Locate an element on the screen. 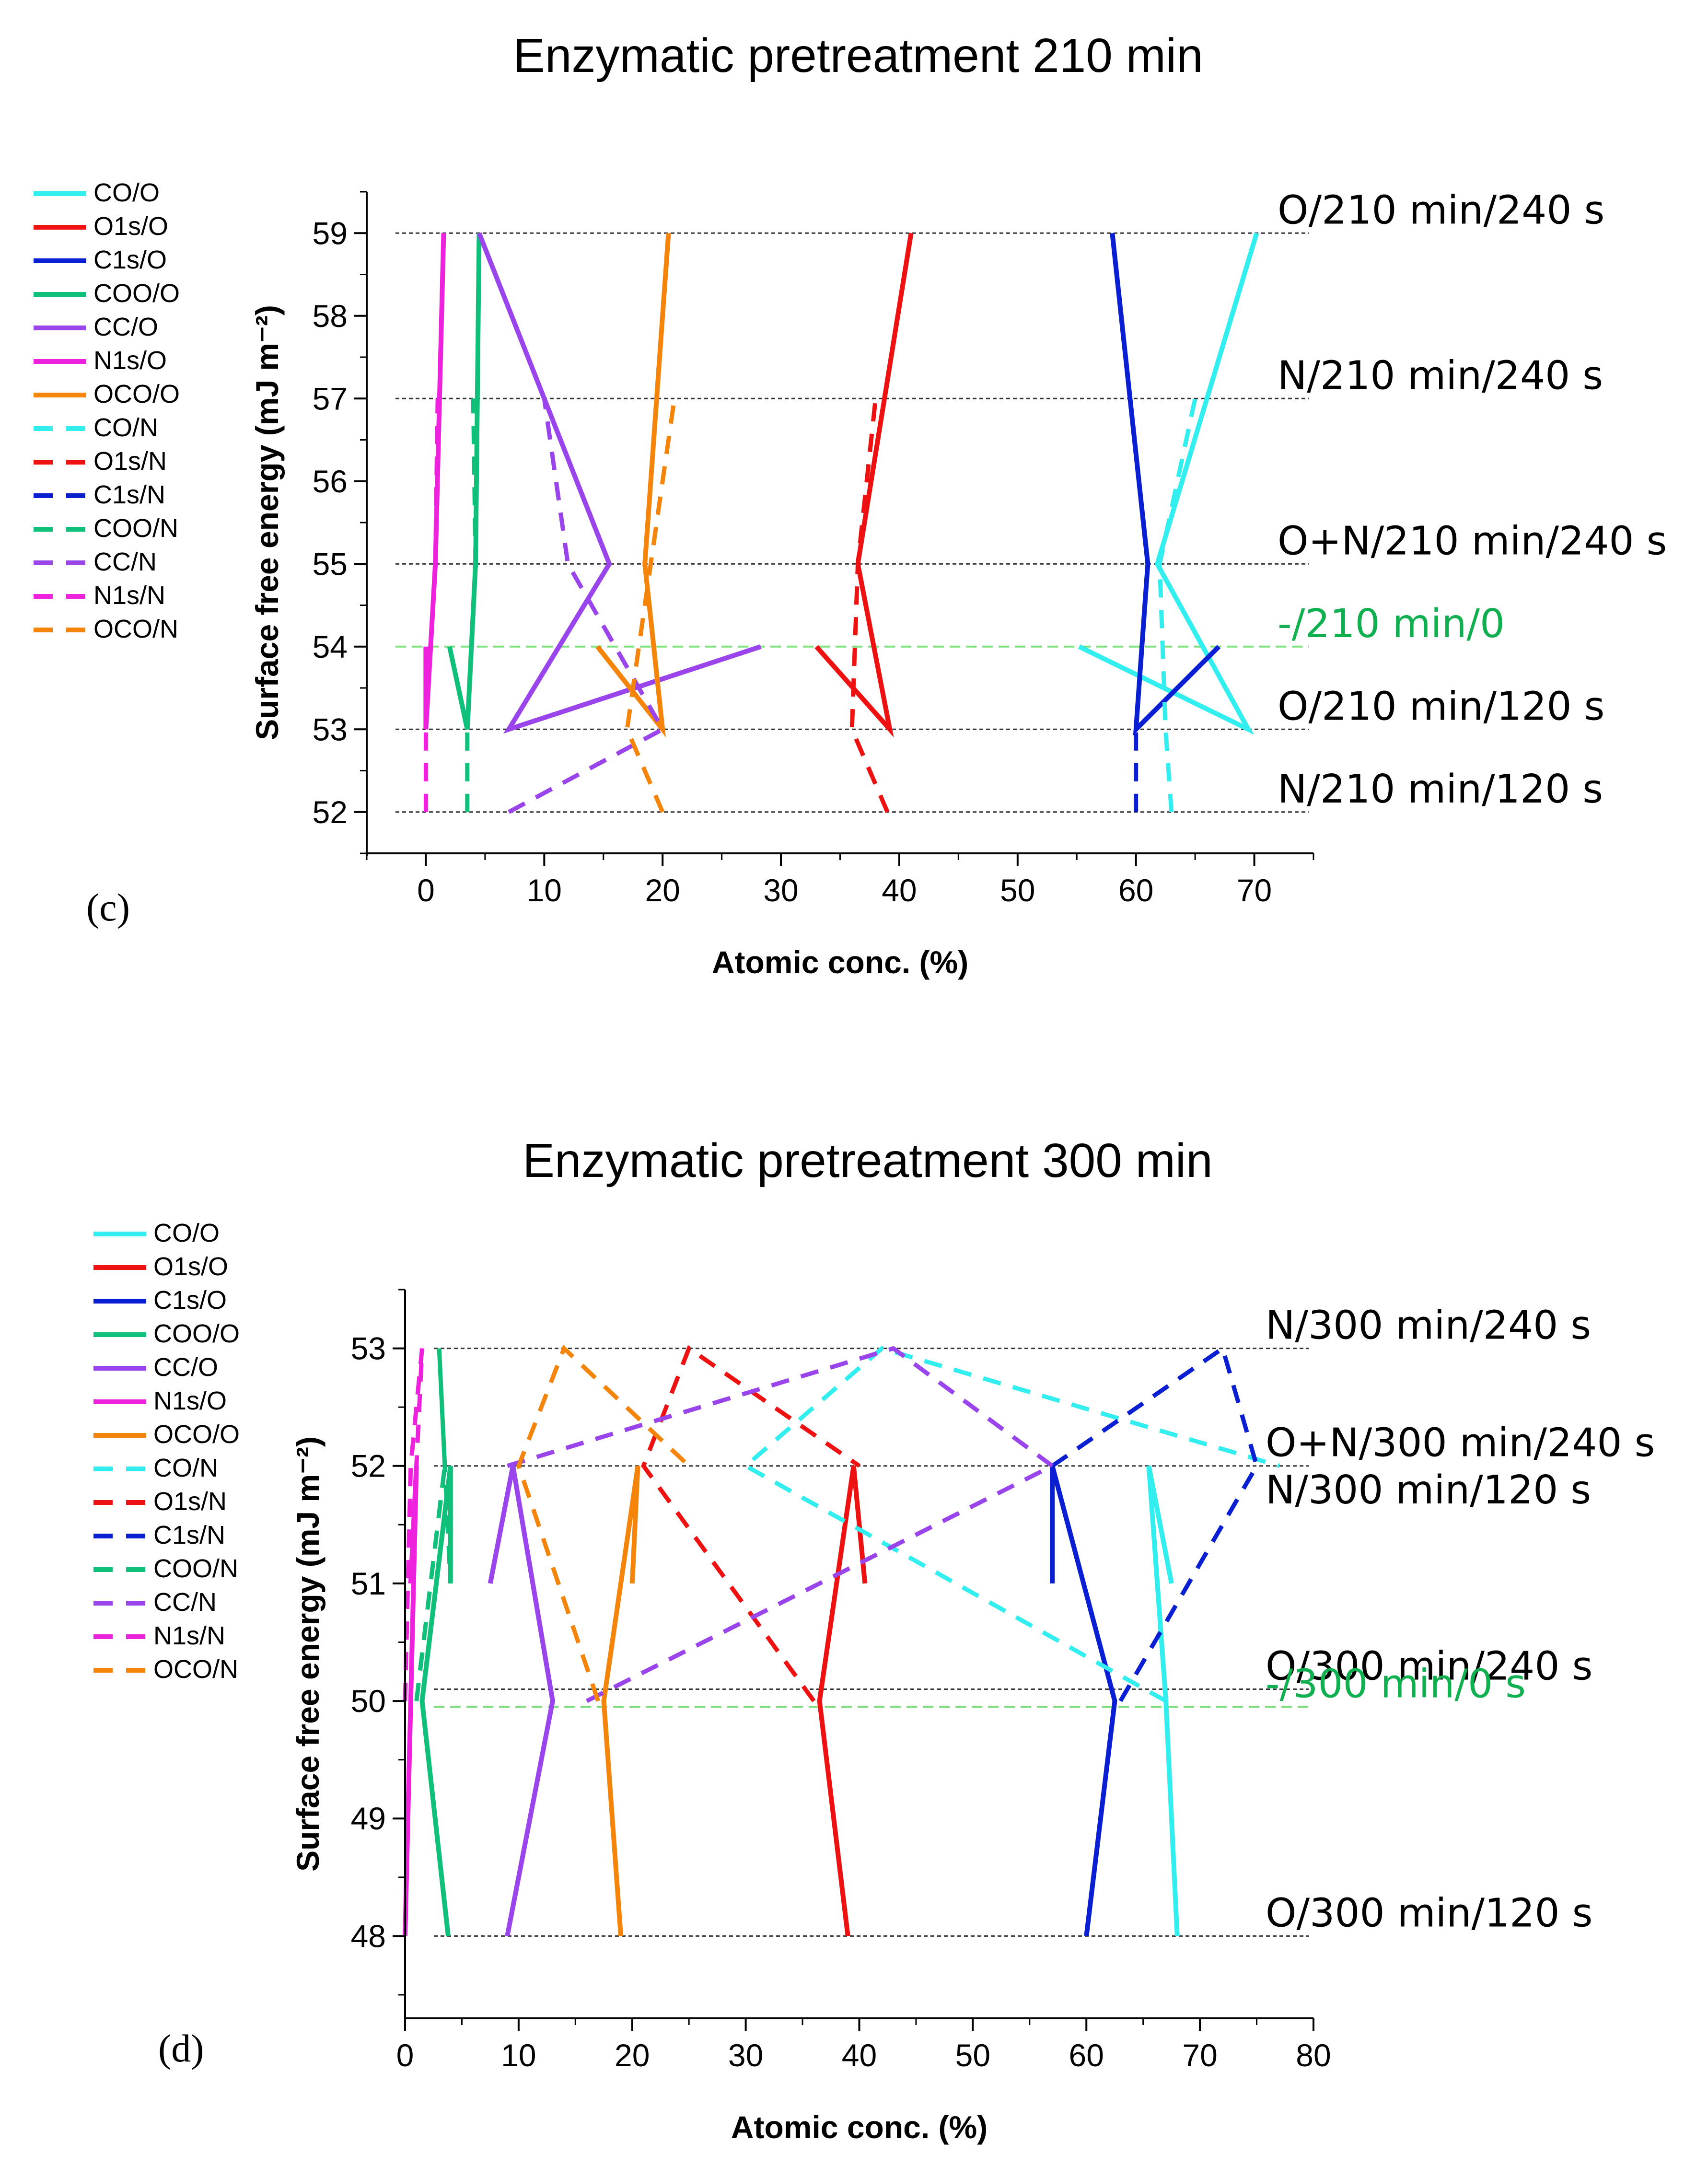 Image resolution: width=1708 pixels, height=2177 pixels. annotation-o-n-300-min-240-s: O+N/300 min/240 s is located at coordinates (1460, 1443).